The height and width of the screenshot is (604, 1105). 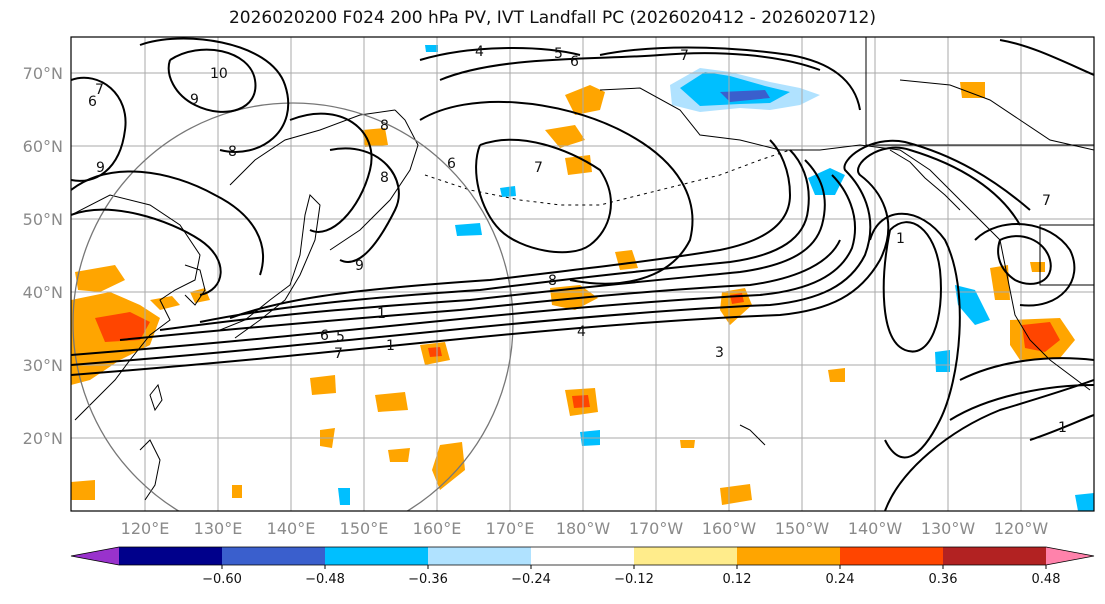 What do you see at coordinates (195, 285) in the screenshot?
I see `korea-coast` at bounding box center [195, 285].